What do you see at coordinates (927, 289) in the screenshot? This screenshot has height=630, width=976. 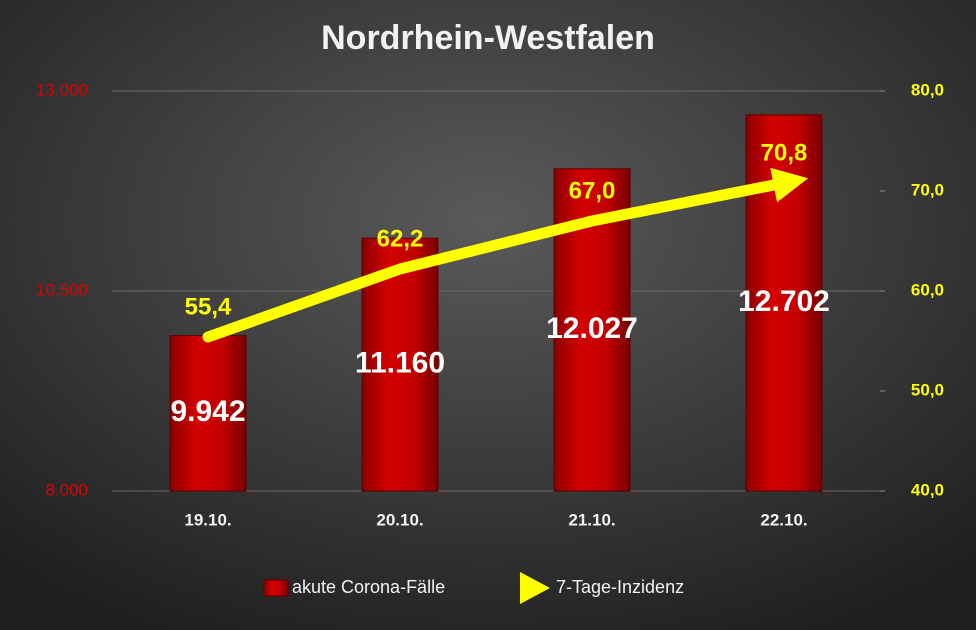 I see `y2-tick-label: 60,0` at bounding box center [927, 289].